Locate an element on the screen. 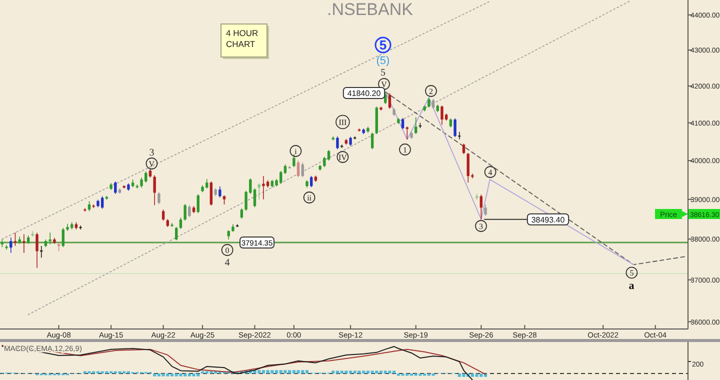  annotation: a is located at coordinates (631, 286).